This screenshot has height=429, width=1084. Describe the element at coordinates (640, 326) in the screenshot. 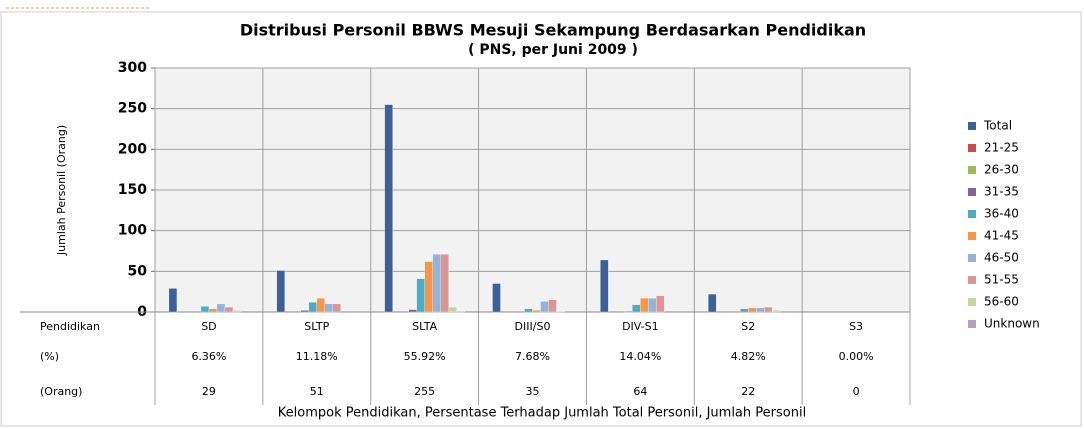

I see `x-tick-label: DIV-S1` at that location.